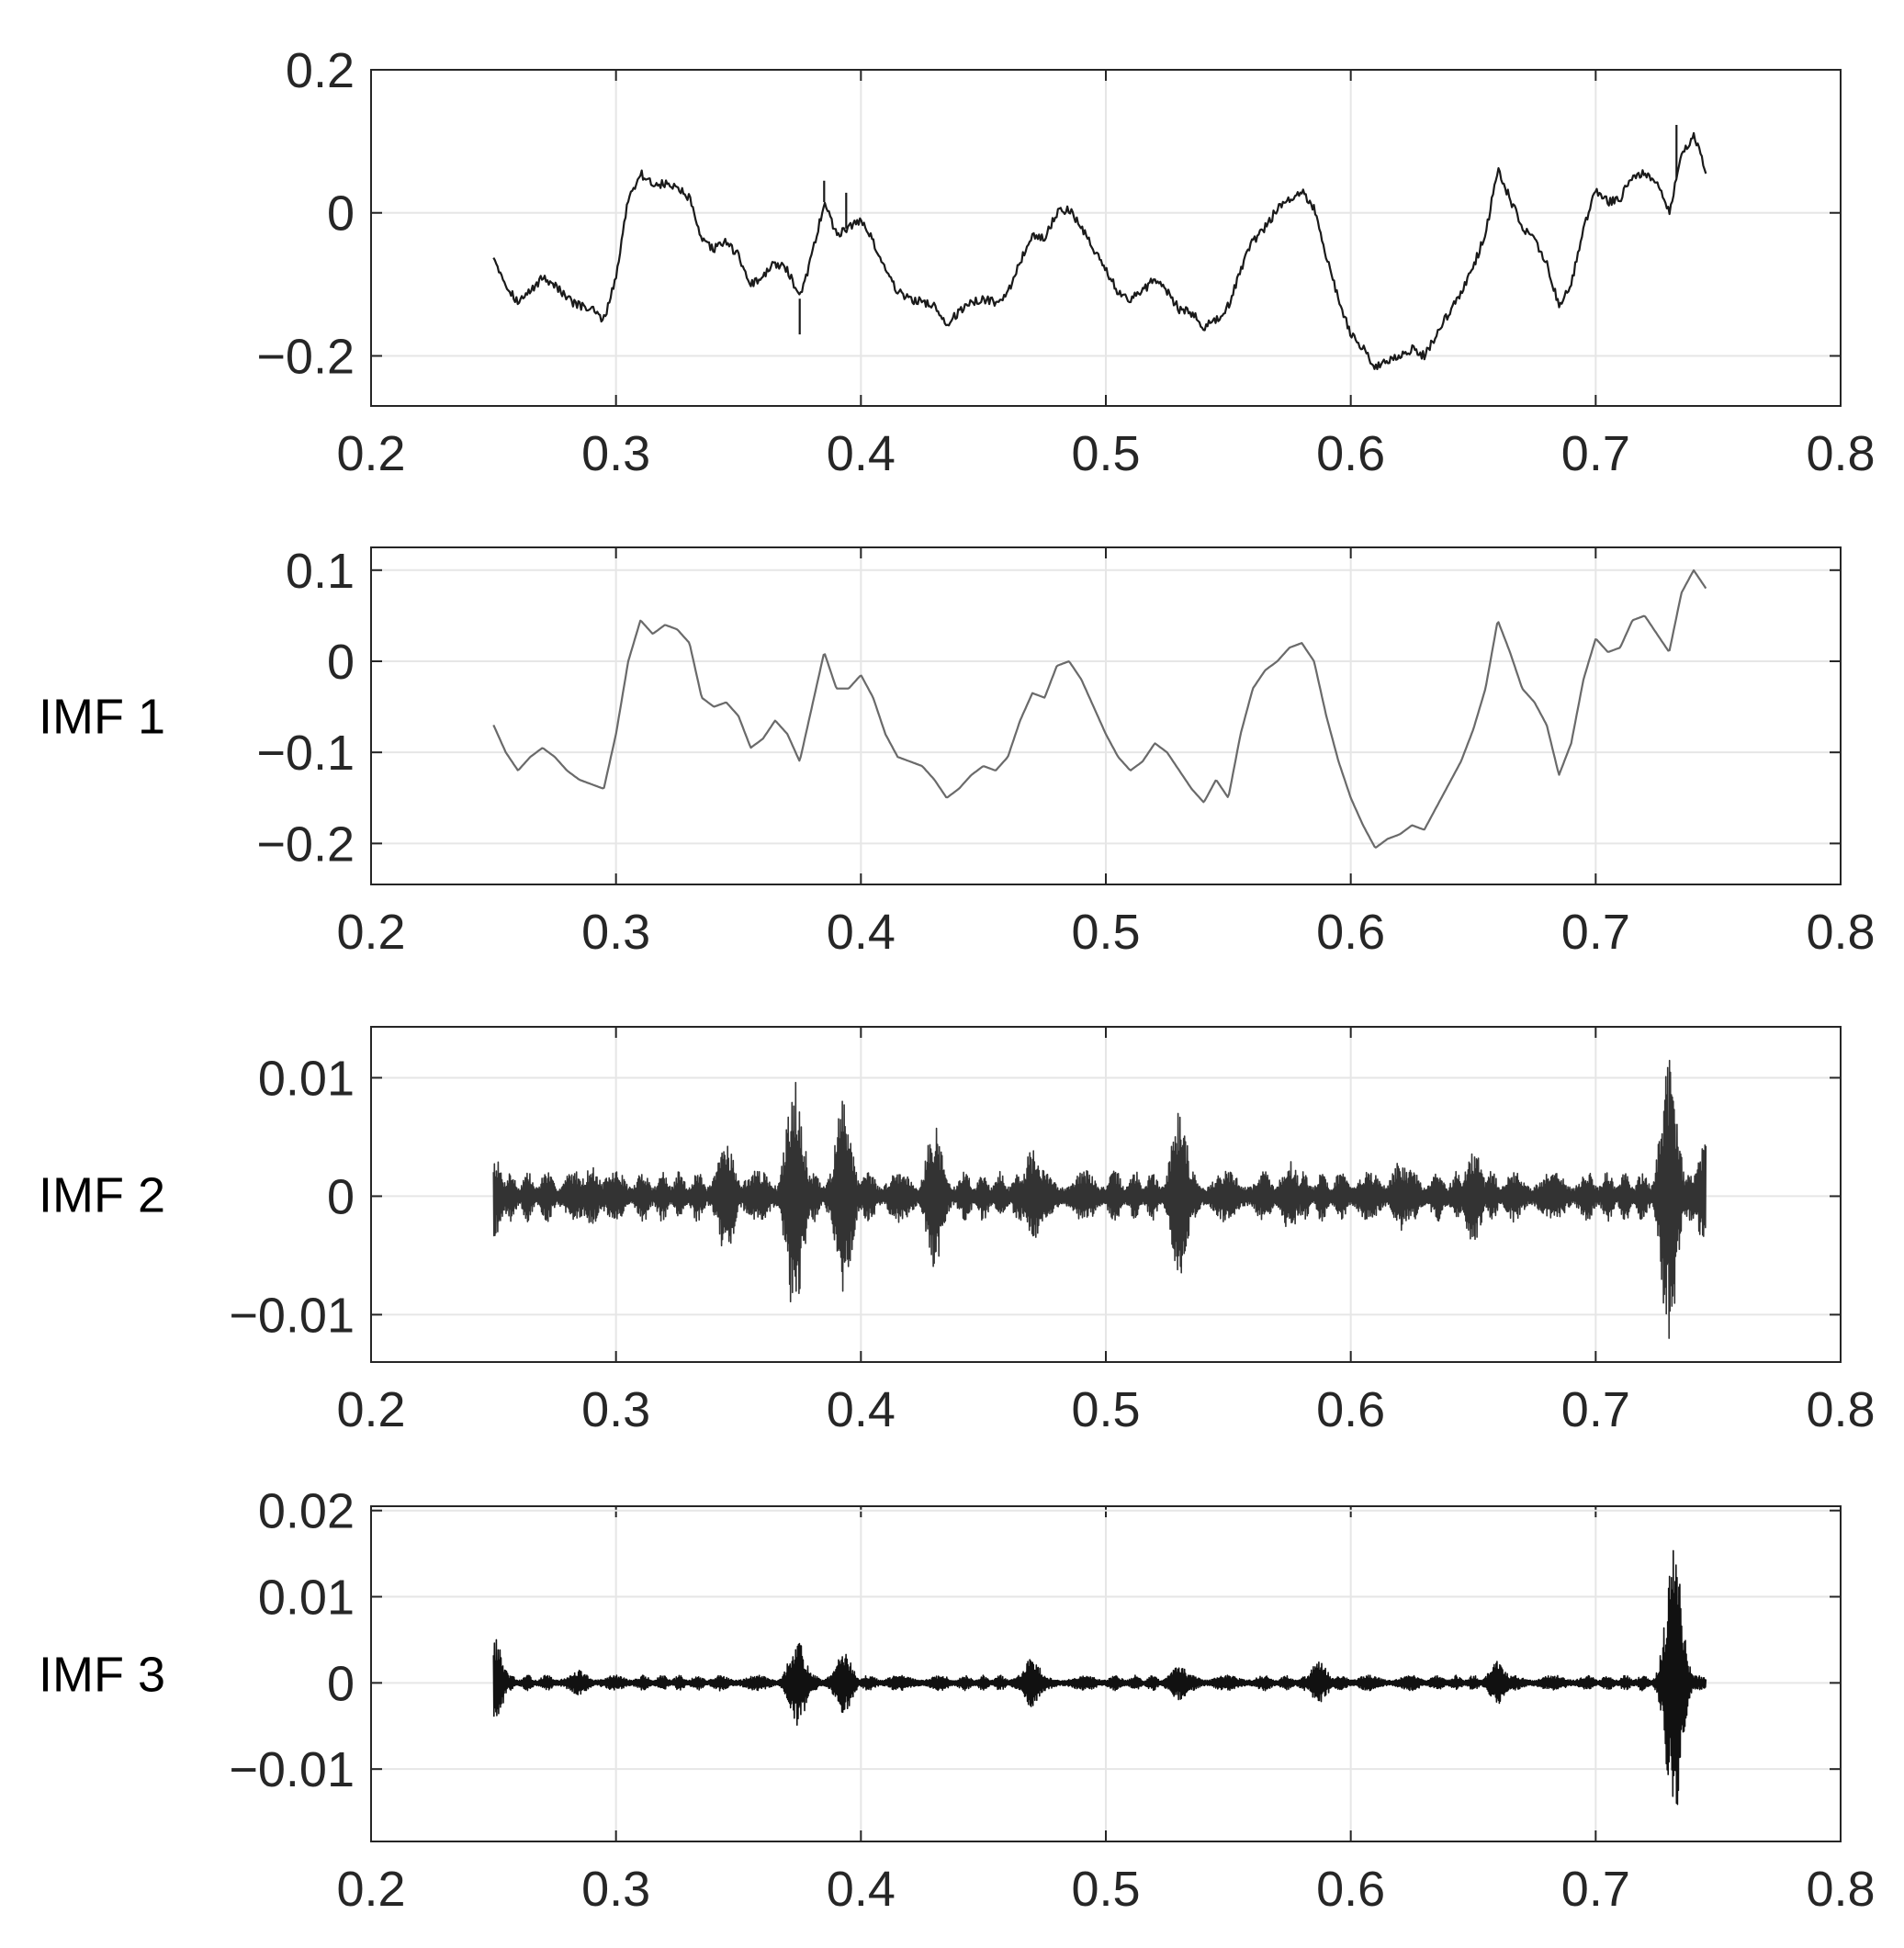 This screenshot has width=1904, height=1948. I want to click on y-axis-label: IMF 2, so click(102, 1195).